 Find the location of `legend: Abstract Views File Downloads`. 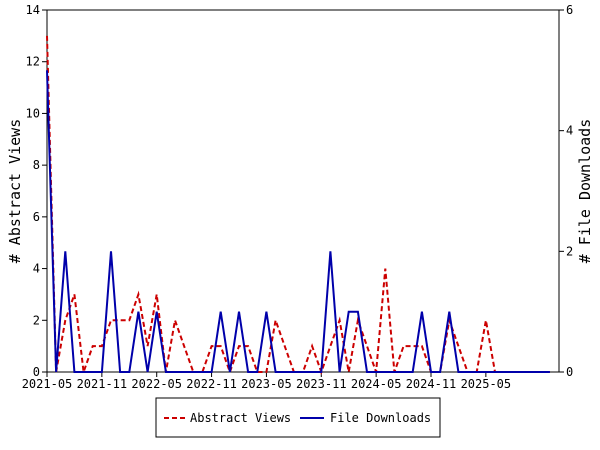

legend: Abstract Views File Downloads is located at coordinates (298, 417).